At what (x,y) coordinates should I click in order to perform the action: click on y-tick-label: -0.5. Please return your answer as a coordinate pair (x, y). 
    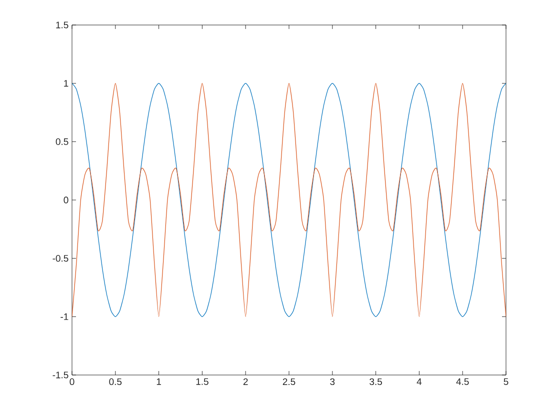
    Looking at the image, I should click on (60, 258).